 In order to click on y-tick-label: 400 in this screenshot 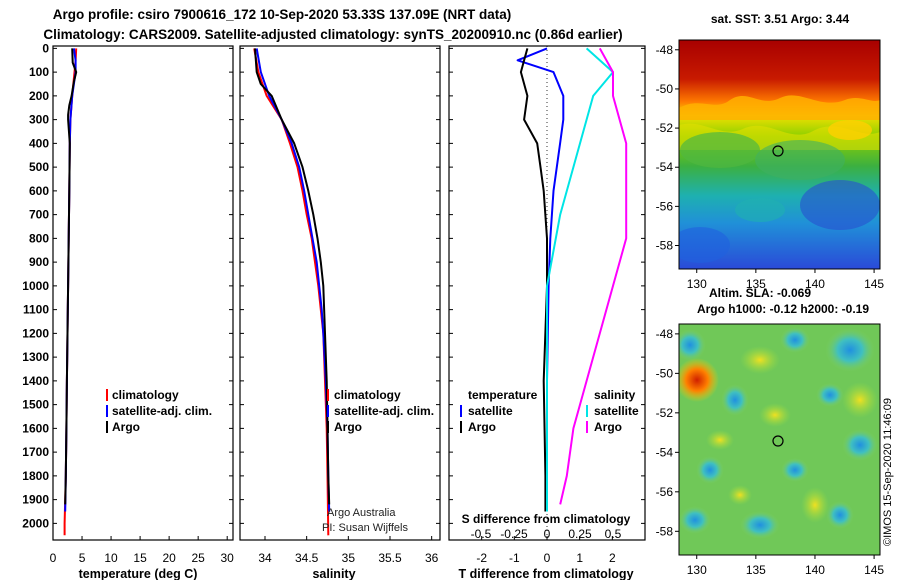, I will do `click(39, 143)`.